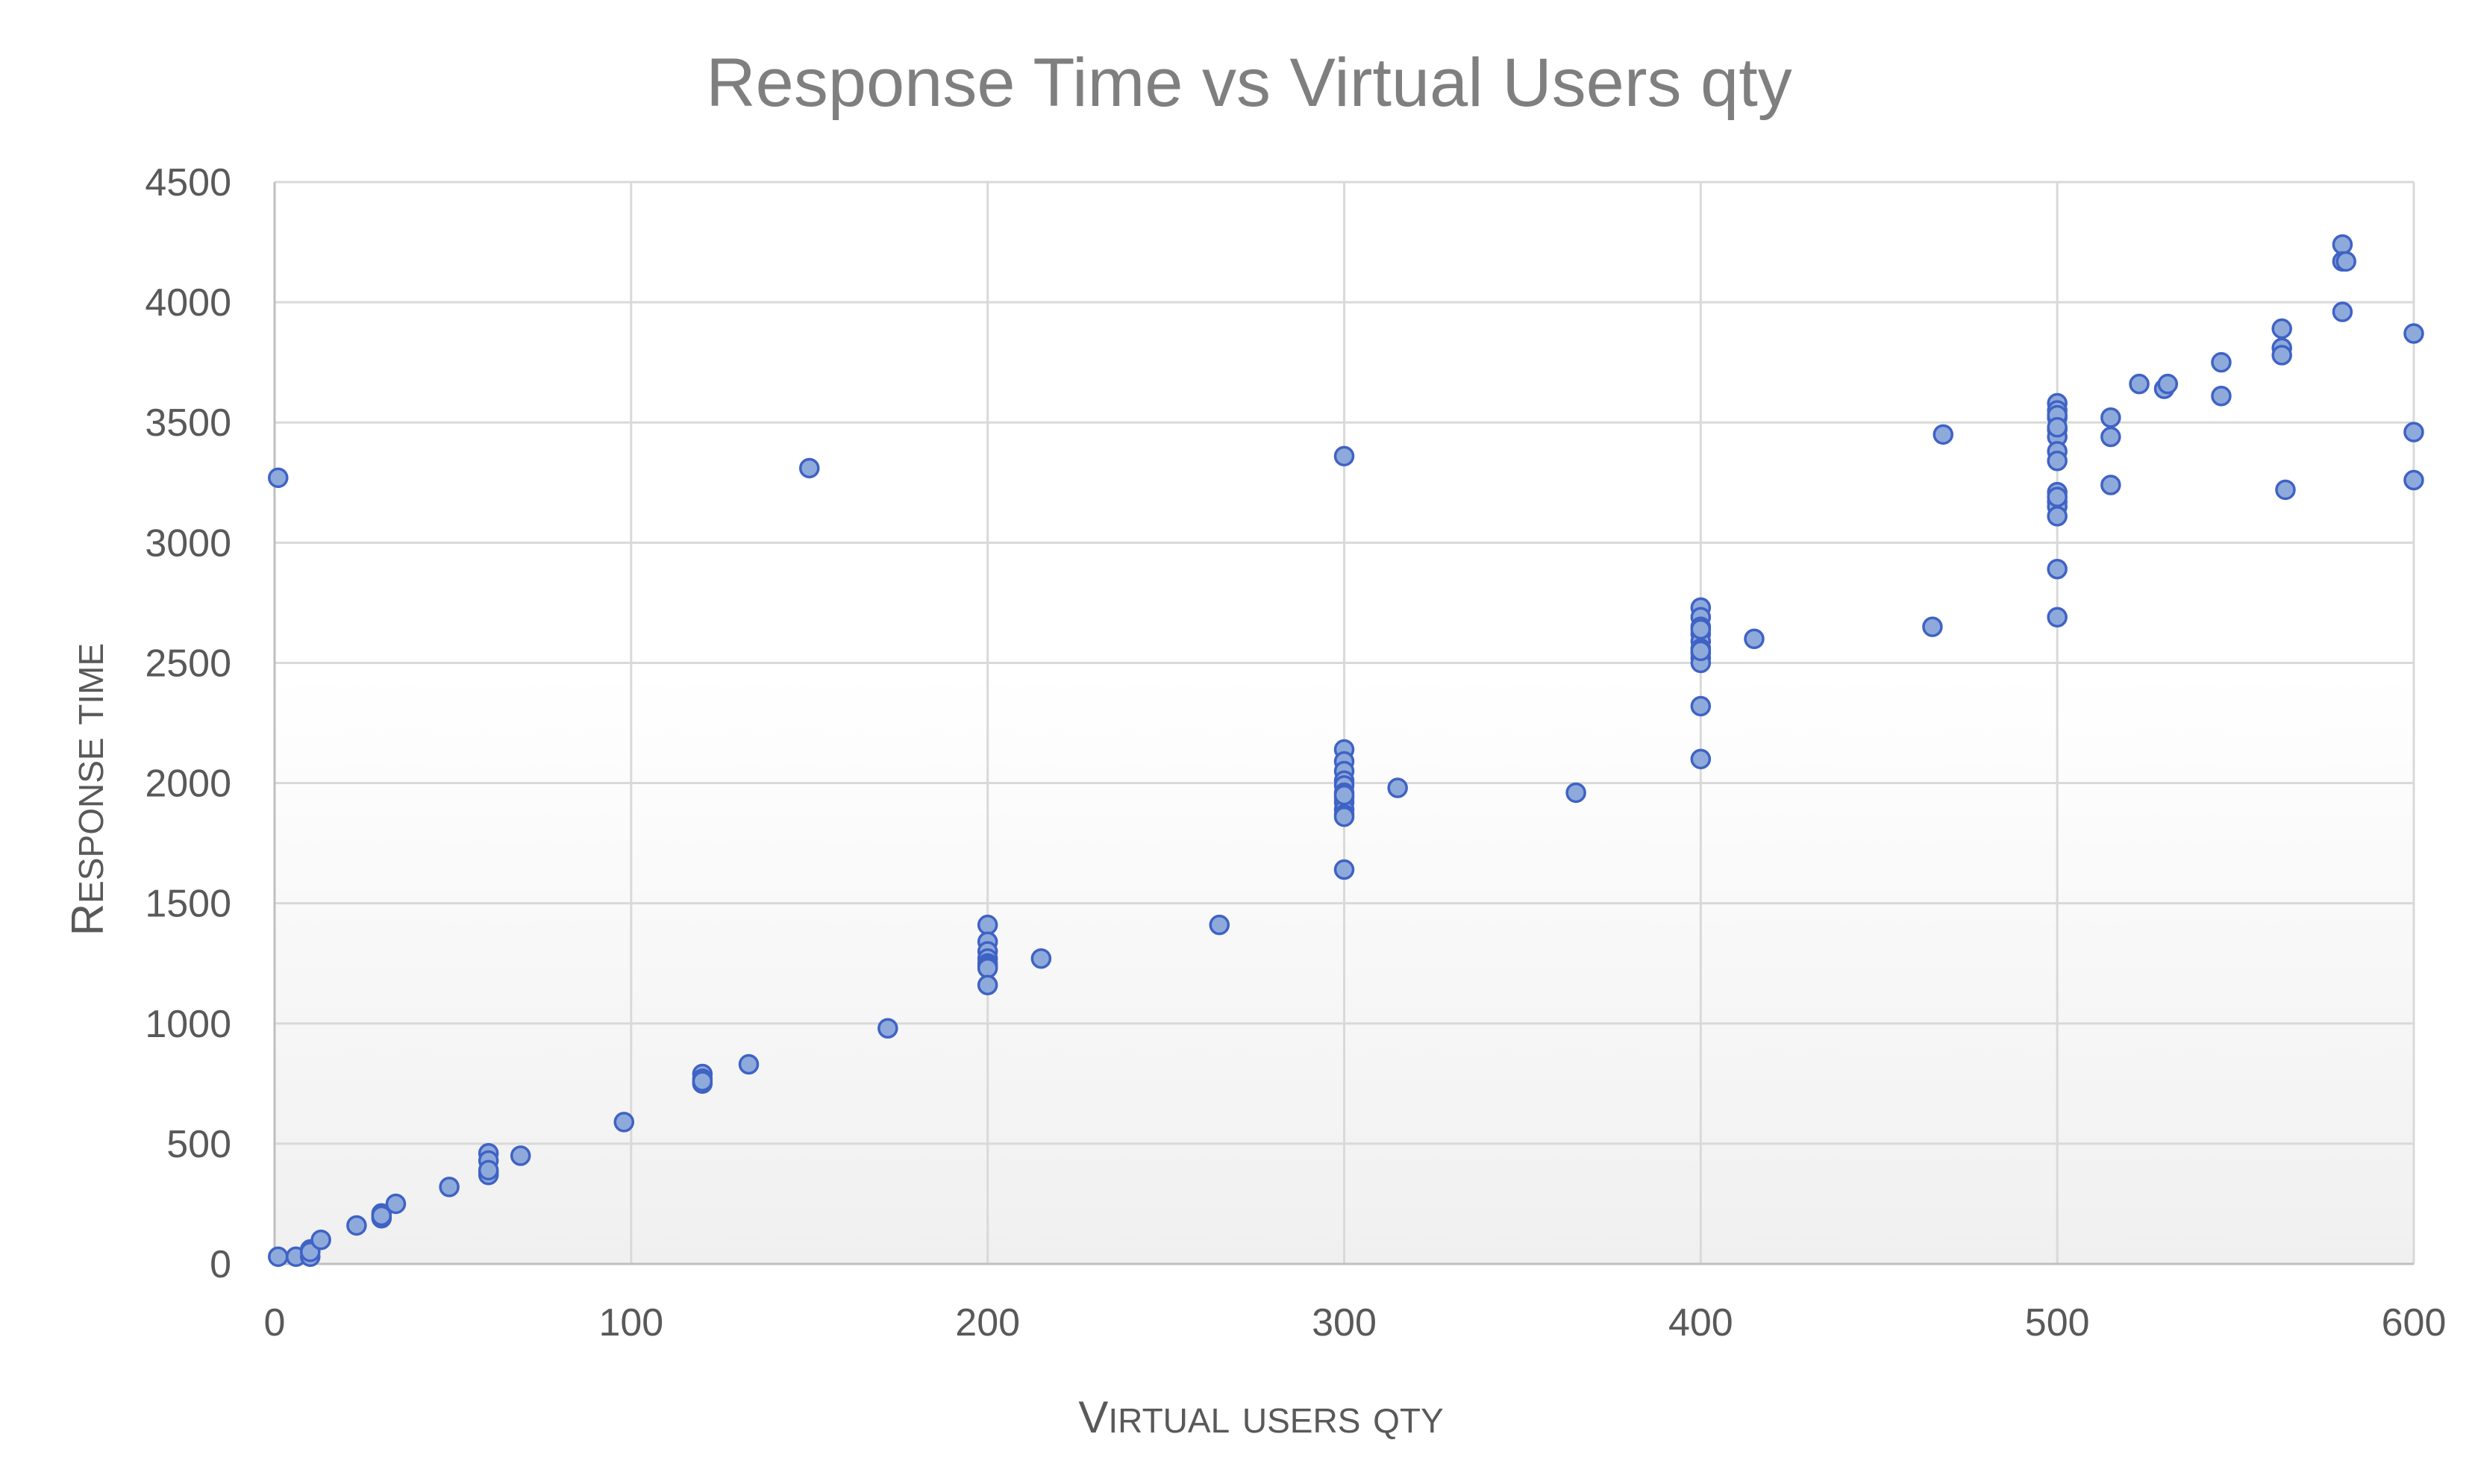 Image resolution: width=2469 pixels, height=1484 pixels. I want to click on y-tick-label: 4500, so click(188, 182).